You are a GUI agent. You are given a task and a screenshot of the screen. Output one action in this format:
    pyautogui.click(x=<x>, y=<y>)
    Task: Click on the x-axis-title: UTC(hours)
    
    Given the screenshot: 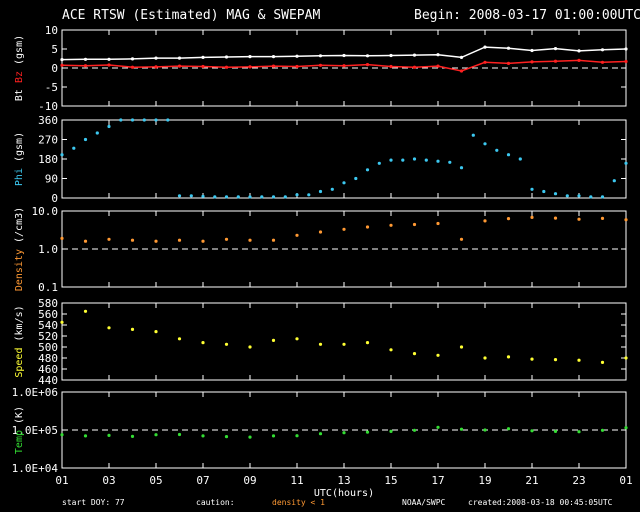 What is the action you would take?
    pyautogui.click(x=344, y=493)
    